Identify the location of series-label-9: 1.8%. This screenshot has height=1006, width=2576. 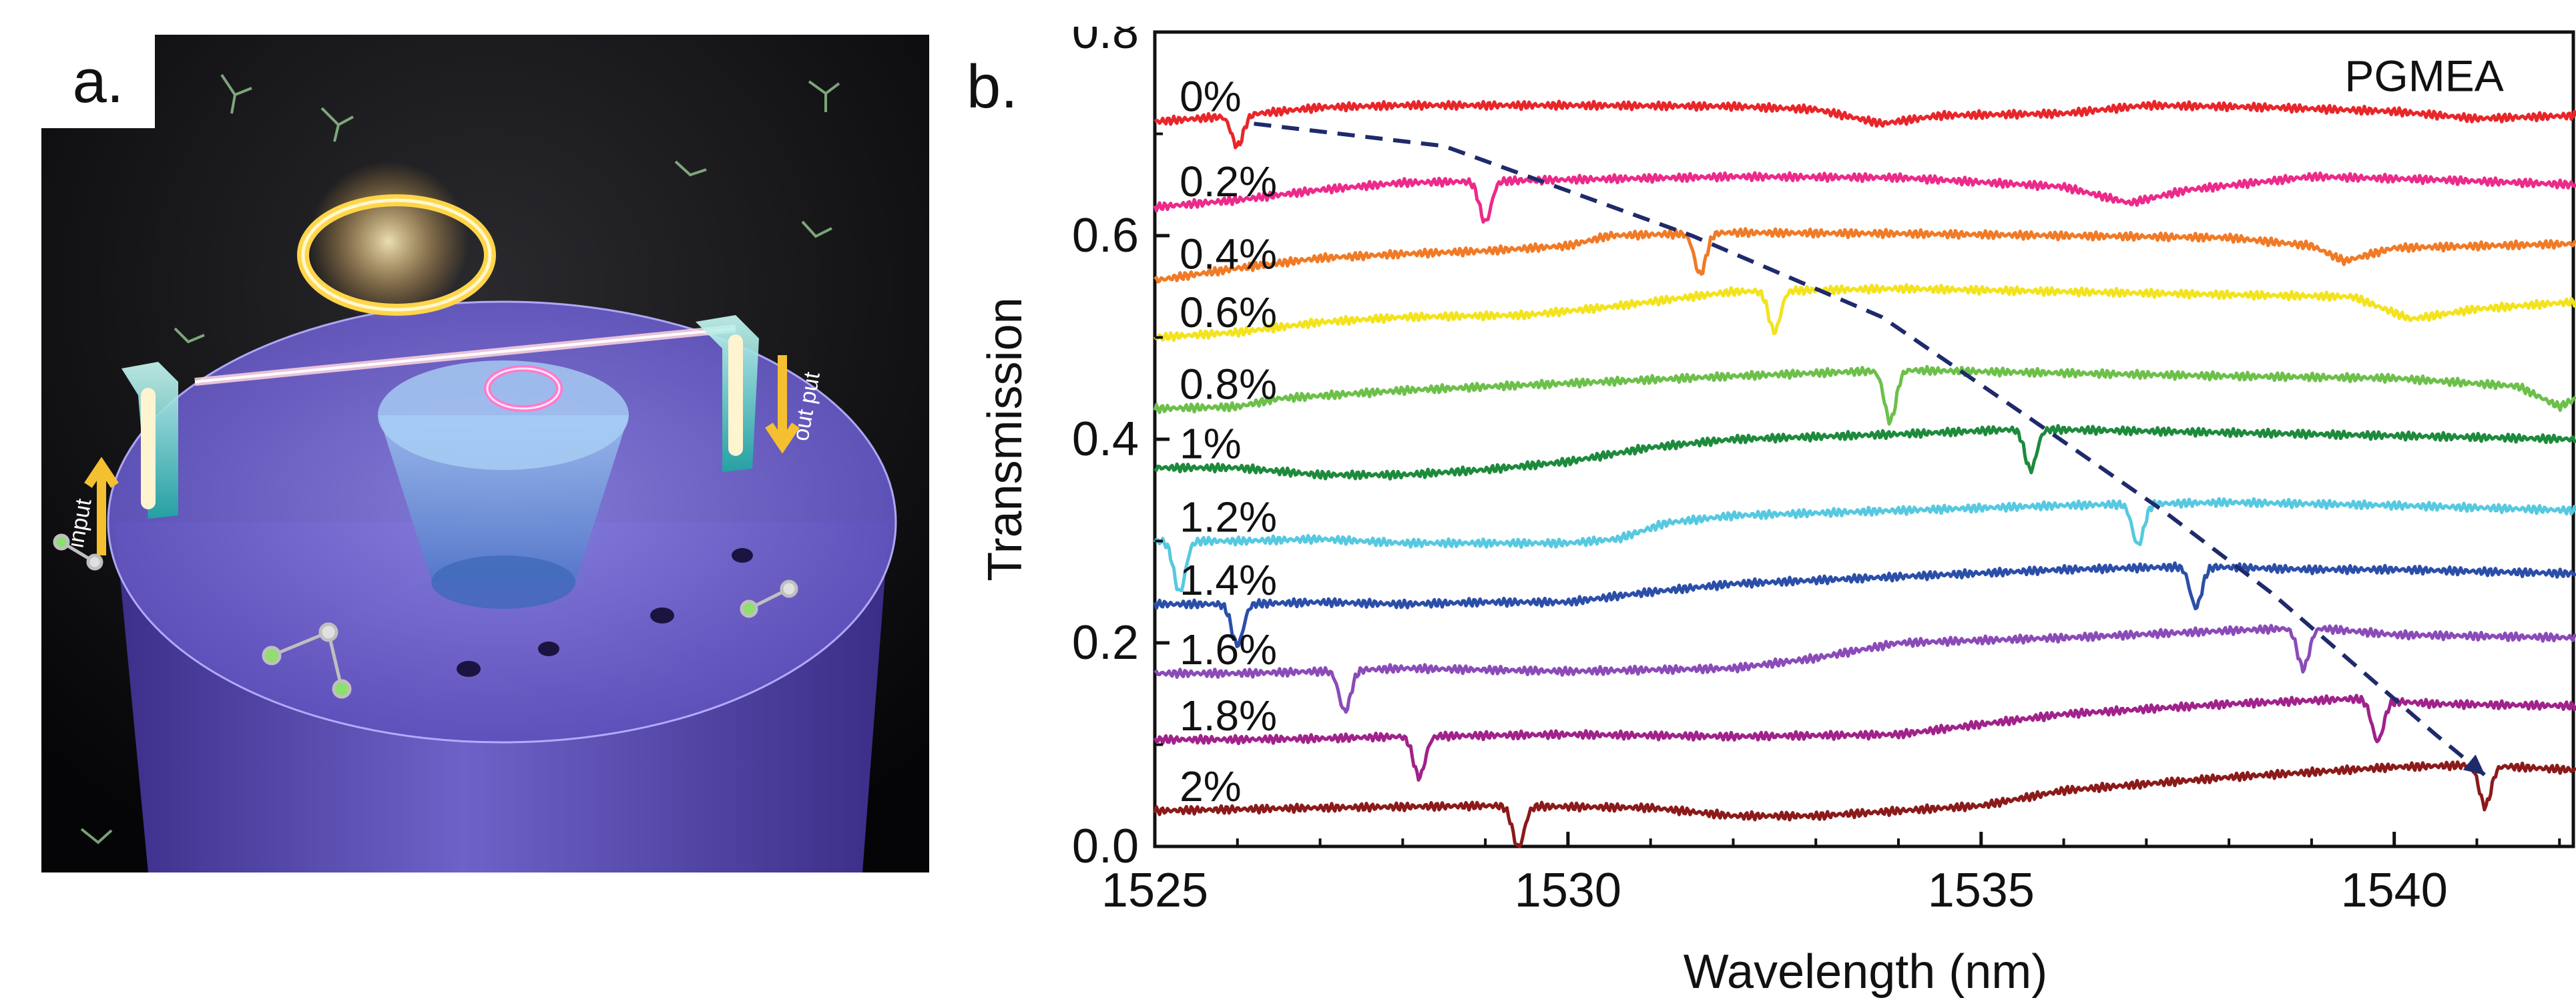
(1228, 716).